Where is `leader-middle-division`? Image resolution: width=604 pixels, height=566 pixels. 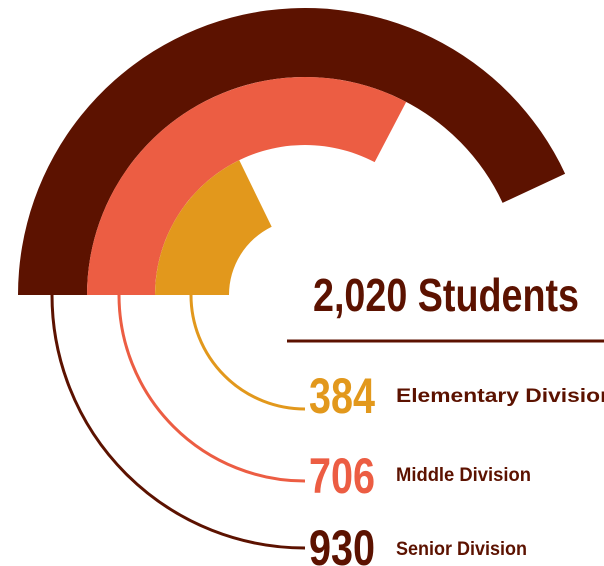 leader-middle-division is located at coordinates (211, 388).